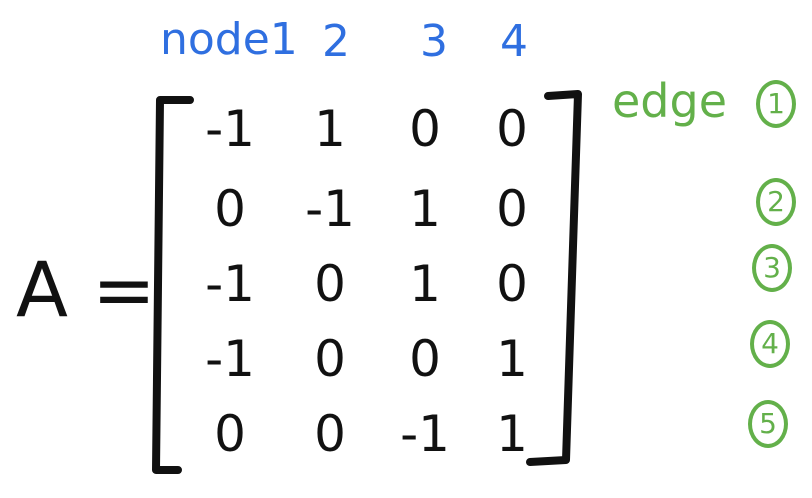 Image resolution: width=812 pixels, height=498 pixels. I want to click on matrix-name: A =, so click(86, 289).